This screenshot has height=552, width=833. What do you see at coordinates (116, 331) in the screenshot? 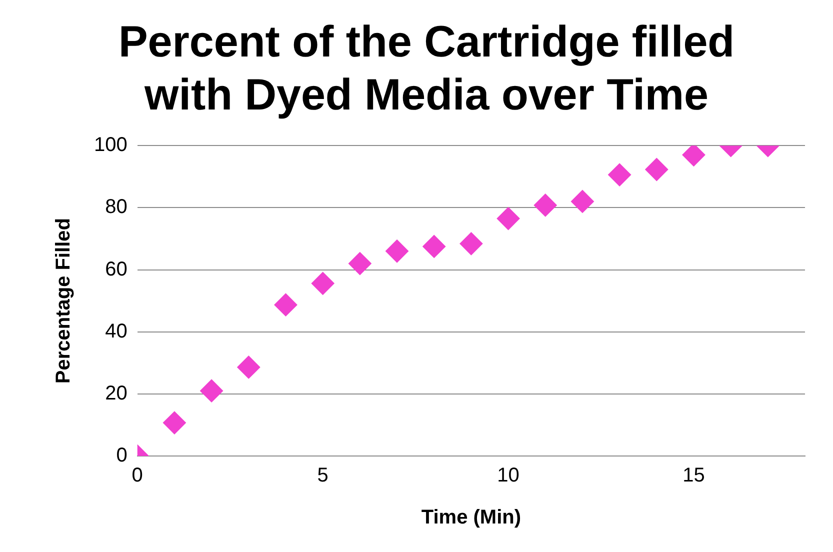
I see `y-tick-label: 40` at bounding box center [116, 331].